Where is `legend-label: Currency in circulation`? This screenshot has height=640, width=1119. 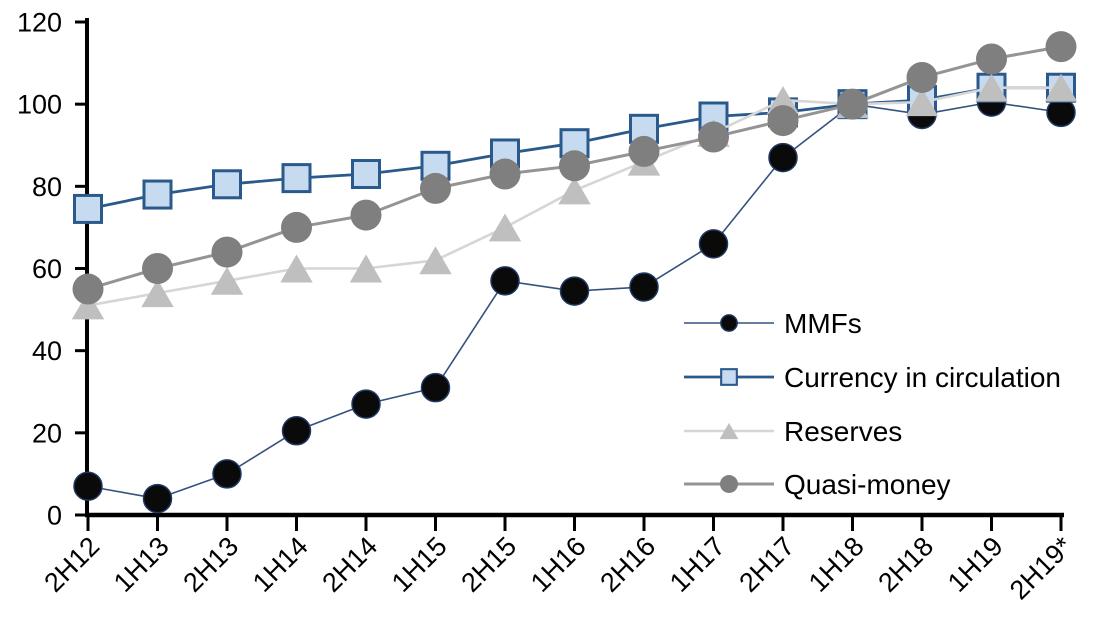 legend-label: Currency in circulation is located at coordinates (922, 377).